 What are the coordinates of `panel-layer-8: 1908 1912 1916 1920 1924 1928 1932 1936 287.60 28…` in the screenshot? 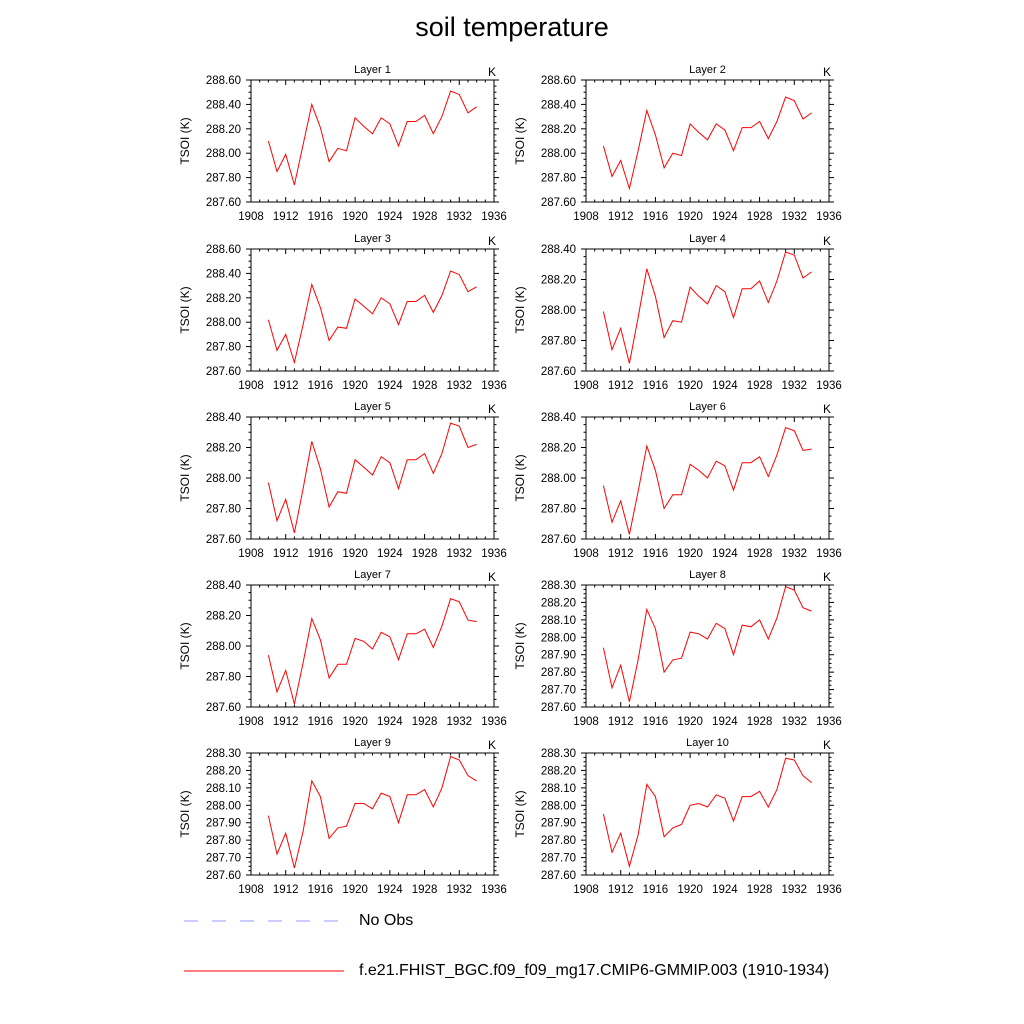 It's located at (677, 648).